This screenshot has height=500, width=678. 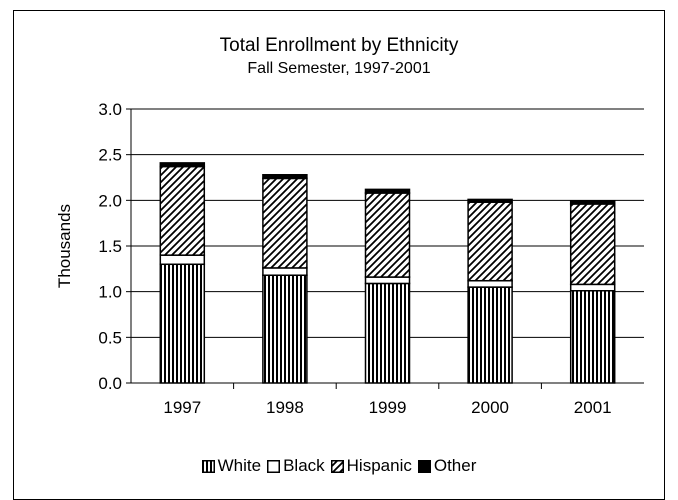 What do you see at coordinates (239, 465) in the screenshot?
I see `legend-label: White` at bounding box center [239, 465].